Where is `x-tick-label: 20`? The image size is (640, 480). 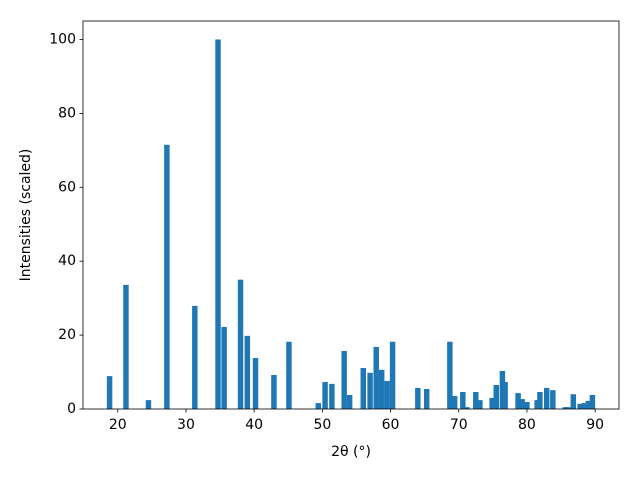
x-tick-label: 20 is located at coordinates (118, 425).